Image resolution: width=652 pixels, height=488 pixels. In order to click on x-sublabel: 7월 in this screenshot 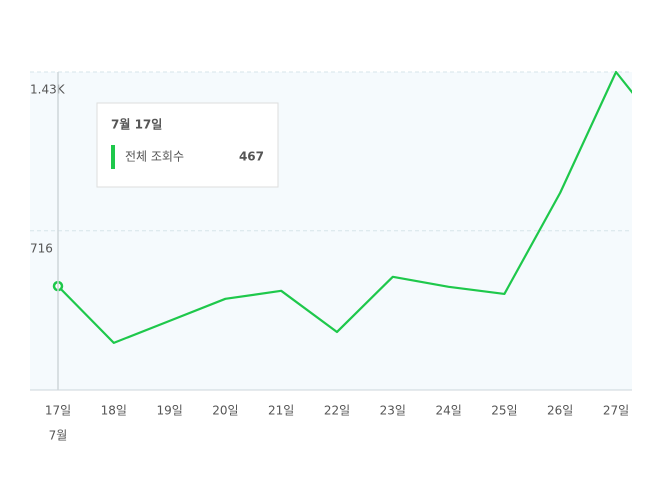, I will do `click(58, 436)`.